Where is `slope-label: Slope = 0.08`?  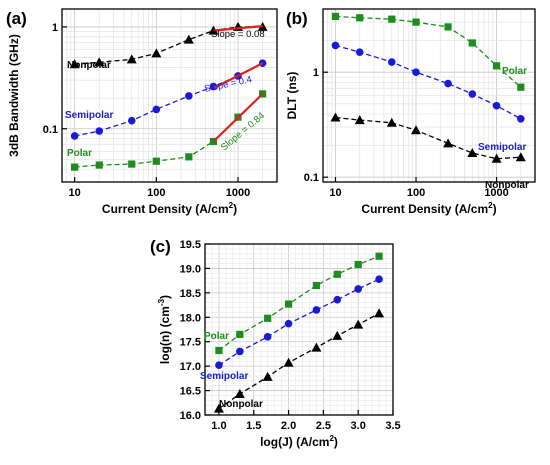
slope-label: Slope = 0.08 is located at coordinates (238, 34).